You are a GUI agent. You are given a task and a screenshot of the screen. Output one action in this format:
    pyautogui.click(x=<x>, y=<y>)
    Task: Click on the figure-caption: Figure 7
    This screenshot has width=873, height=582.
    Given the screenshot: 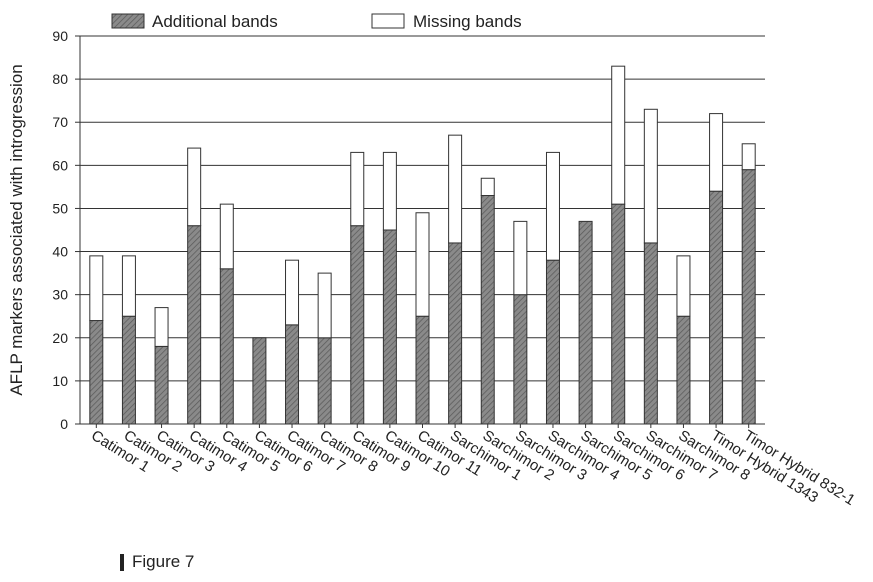 What is the action you would take?
    pyautogui.click(x=157, y=562)
    